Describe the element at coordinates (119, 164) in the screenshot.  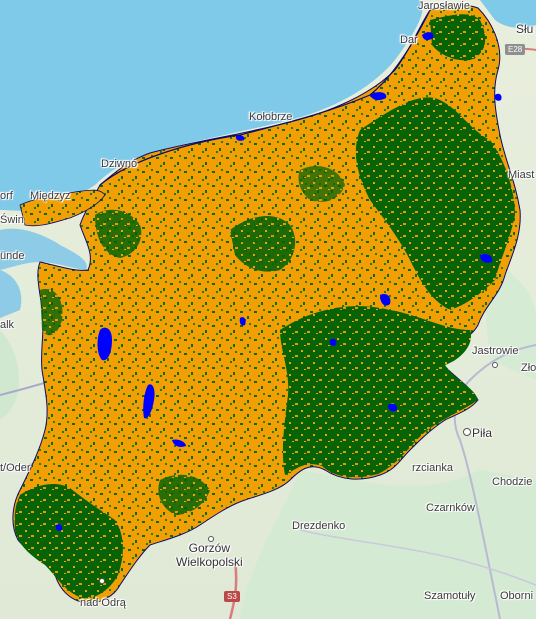
I see `place-label-dziwnow: Dziwnó` at that location.